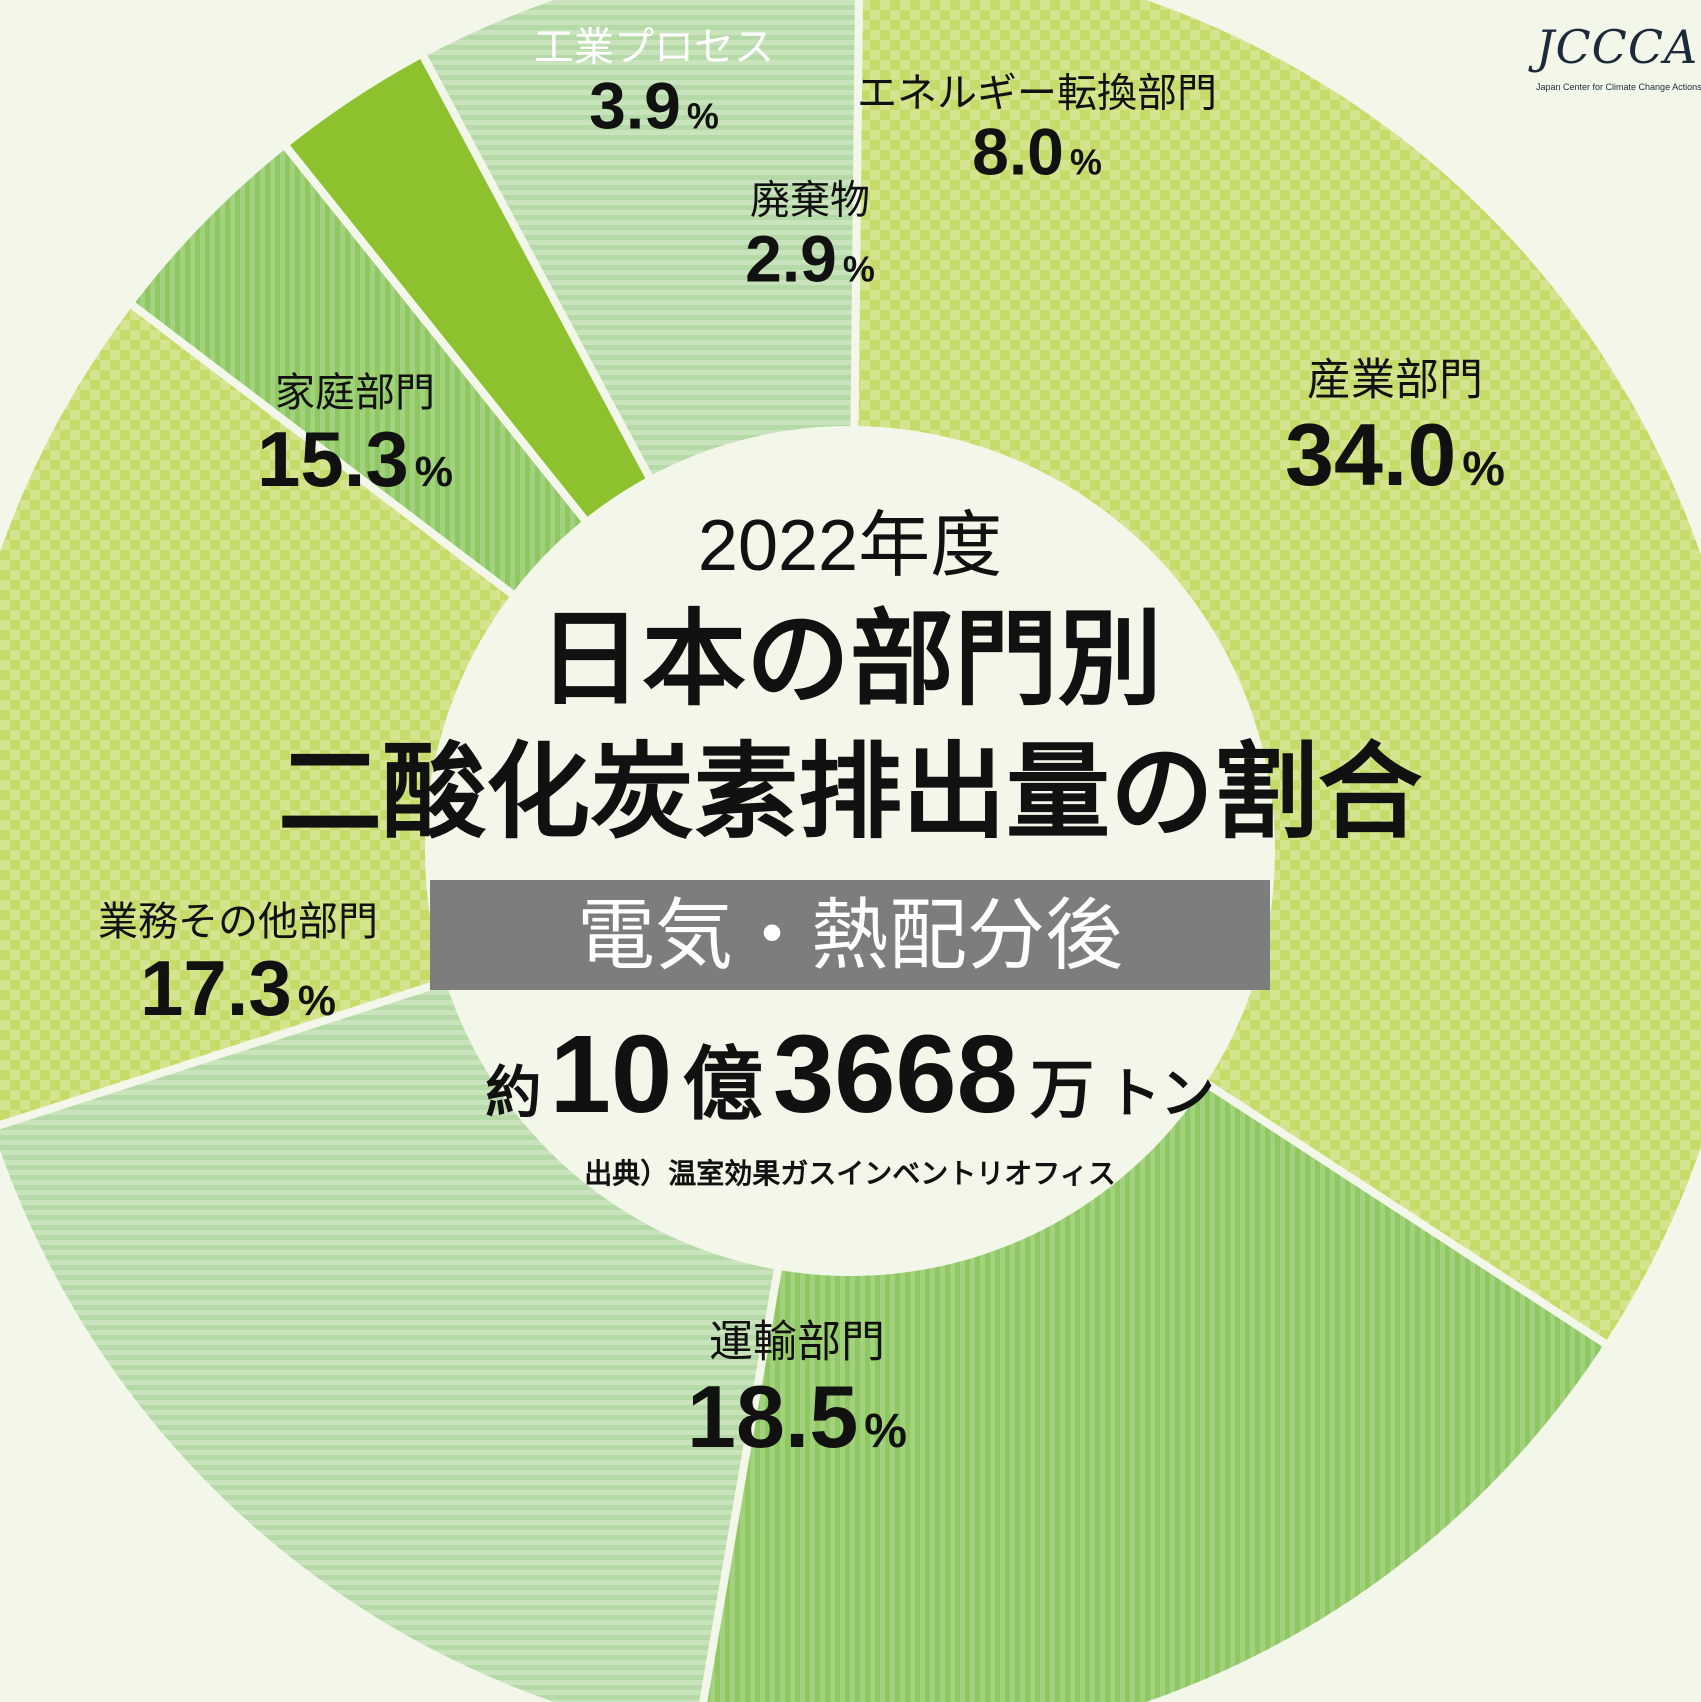 The height and width of the screenshot is (1702, 1701). What do you see at coordinates (849, 1173) in the screenshot?
I see `source-note: 出典）温室効果ガスインベントリオフィス` at bounding box center [849, 1173].